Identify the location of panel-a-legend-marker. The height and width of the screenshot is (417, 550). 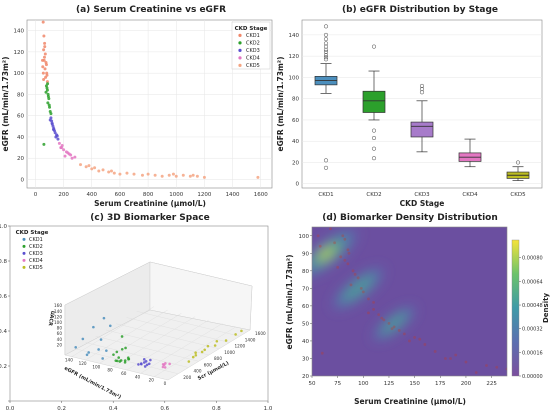
(240, 50).